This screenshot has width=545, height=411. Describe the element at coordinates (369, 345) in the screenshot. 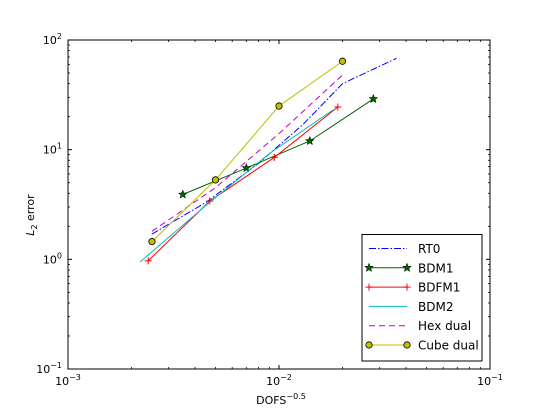

I see `legend-marker-left-cube-dual` at that location.